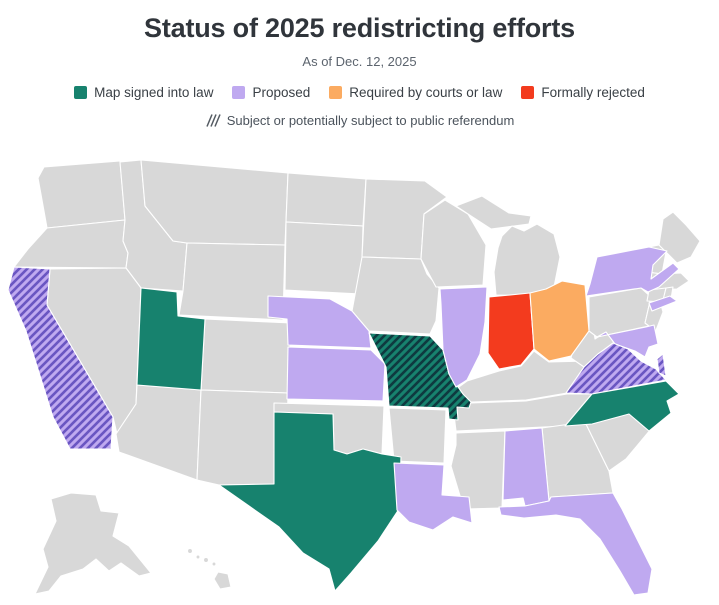  Describe the element at coordinates (511, 331) in the screenshot. I see `state-indiana` at that location.